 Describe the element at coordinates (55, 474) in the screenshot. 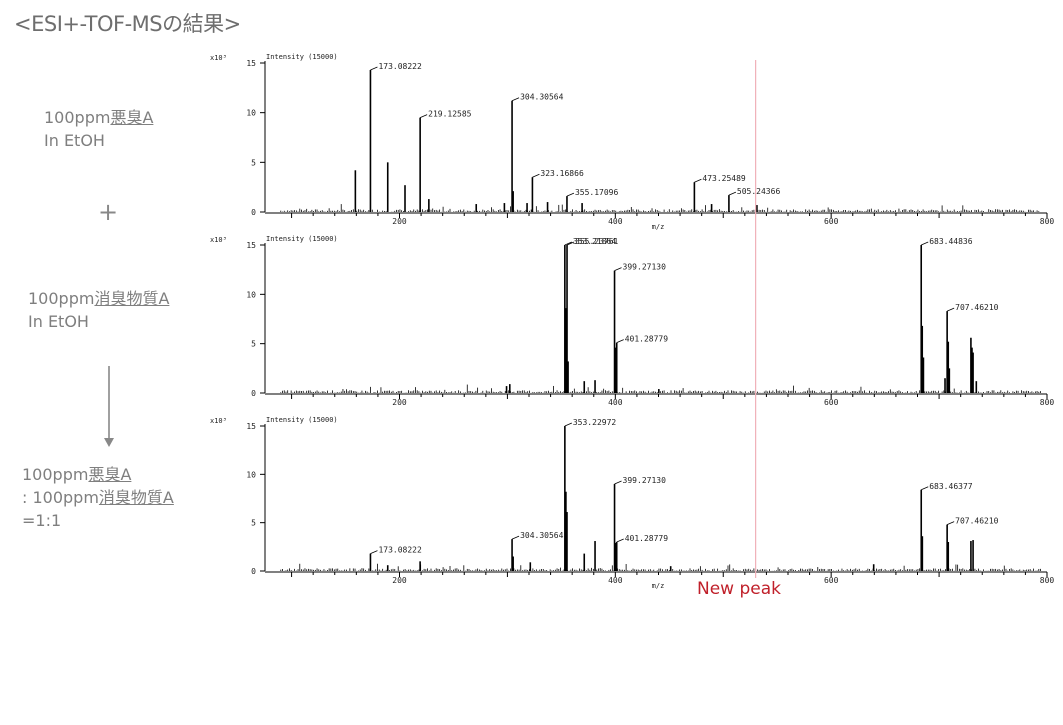

I see `sample3-conc: 100ppm` at that location.